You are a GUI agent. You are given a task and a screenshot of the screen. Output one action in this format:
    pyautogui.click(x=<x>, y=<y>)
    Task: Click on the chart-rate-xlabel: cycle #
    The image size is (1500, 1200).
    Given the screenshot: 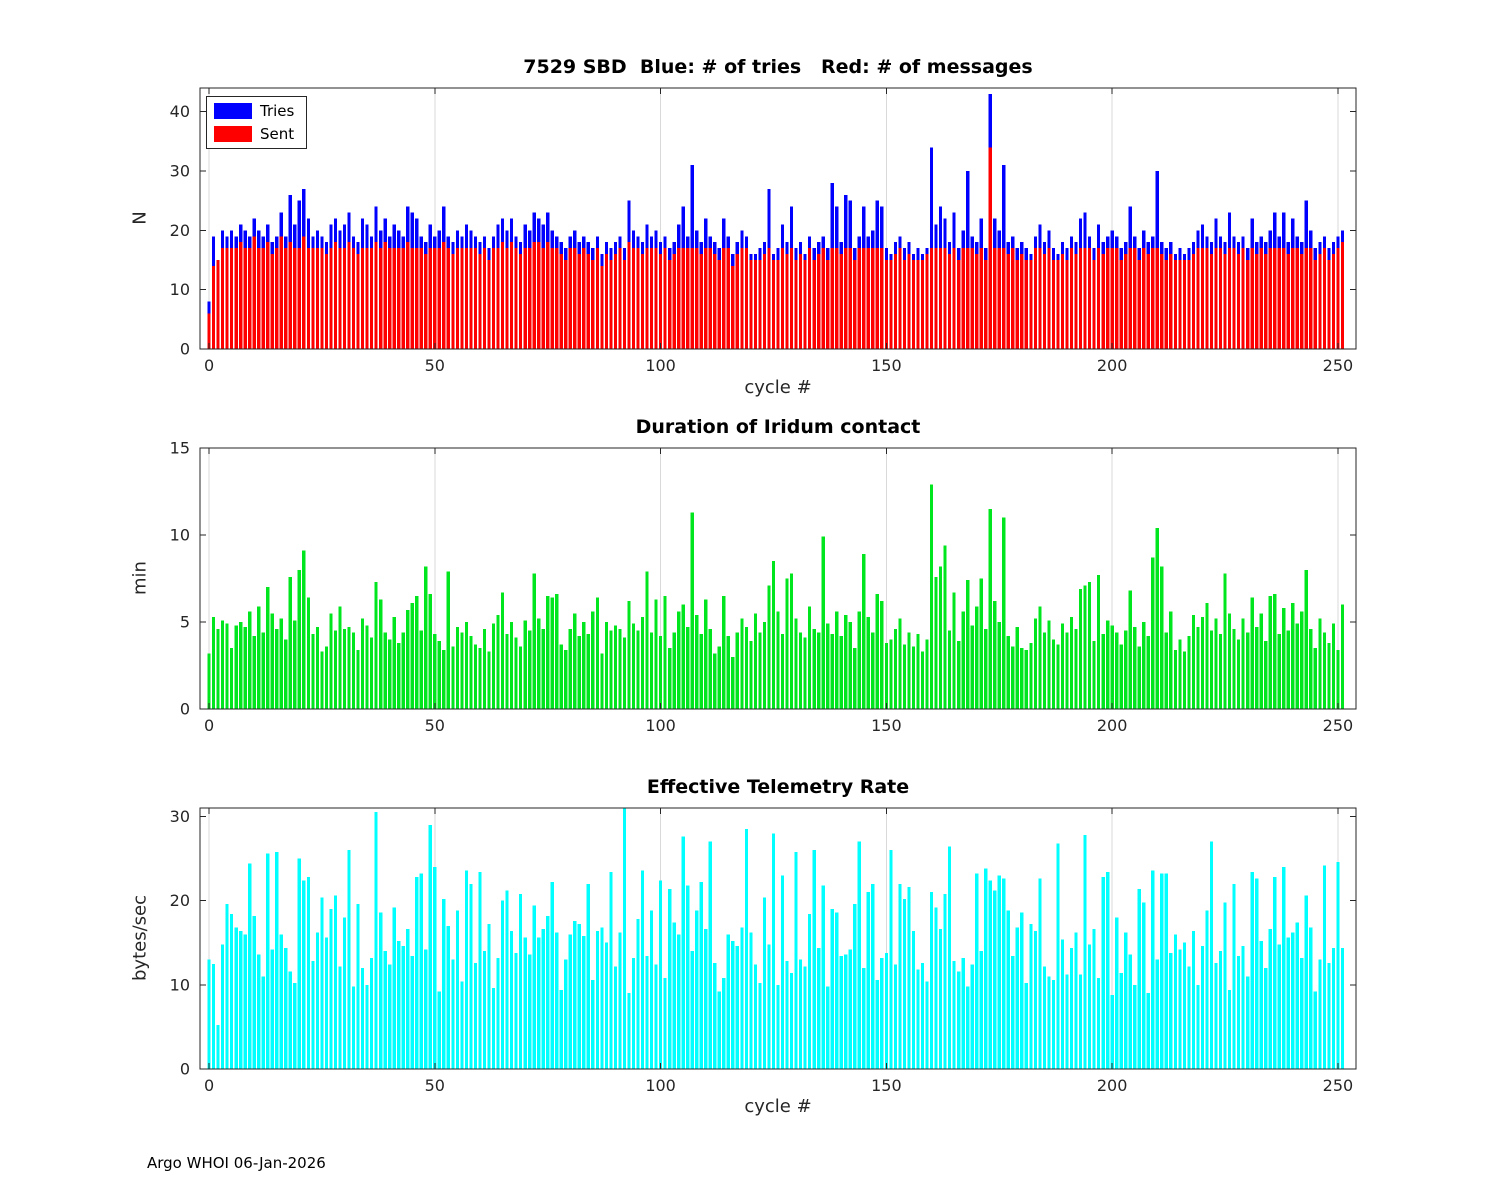 What is the action you would take?
    pyautogui.click(x=778, y=1106)
    